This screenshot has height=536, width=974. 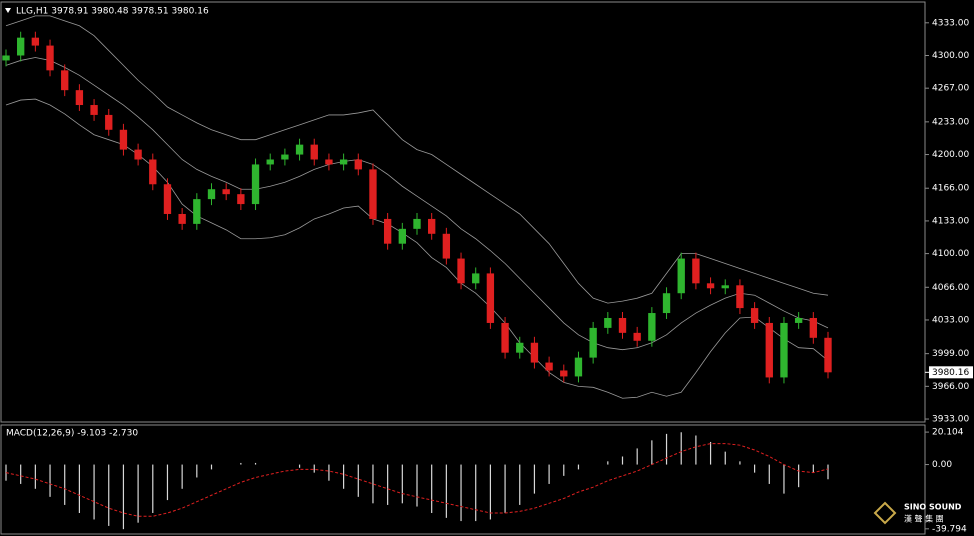 What do you see at coordinates (924, 519) in the screenshot?
I see `logo-subtitle: 漢 聲 集 團` at bounding box center [924, 519].